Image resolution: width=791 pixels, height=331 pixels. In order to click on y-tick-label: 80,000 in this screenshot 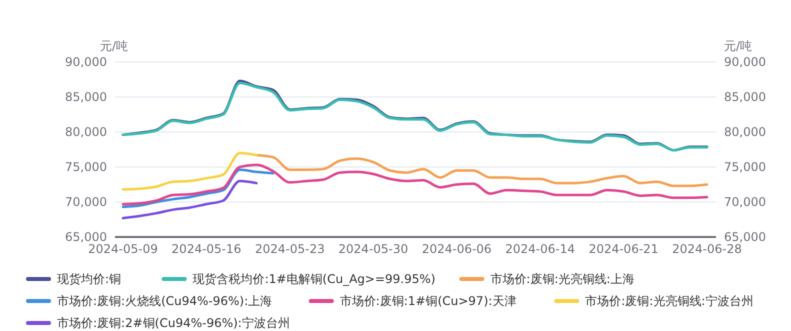, I will do `click(86, 132)`.